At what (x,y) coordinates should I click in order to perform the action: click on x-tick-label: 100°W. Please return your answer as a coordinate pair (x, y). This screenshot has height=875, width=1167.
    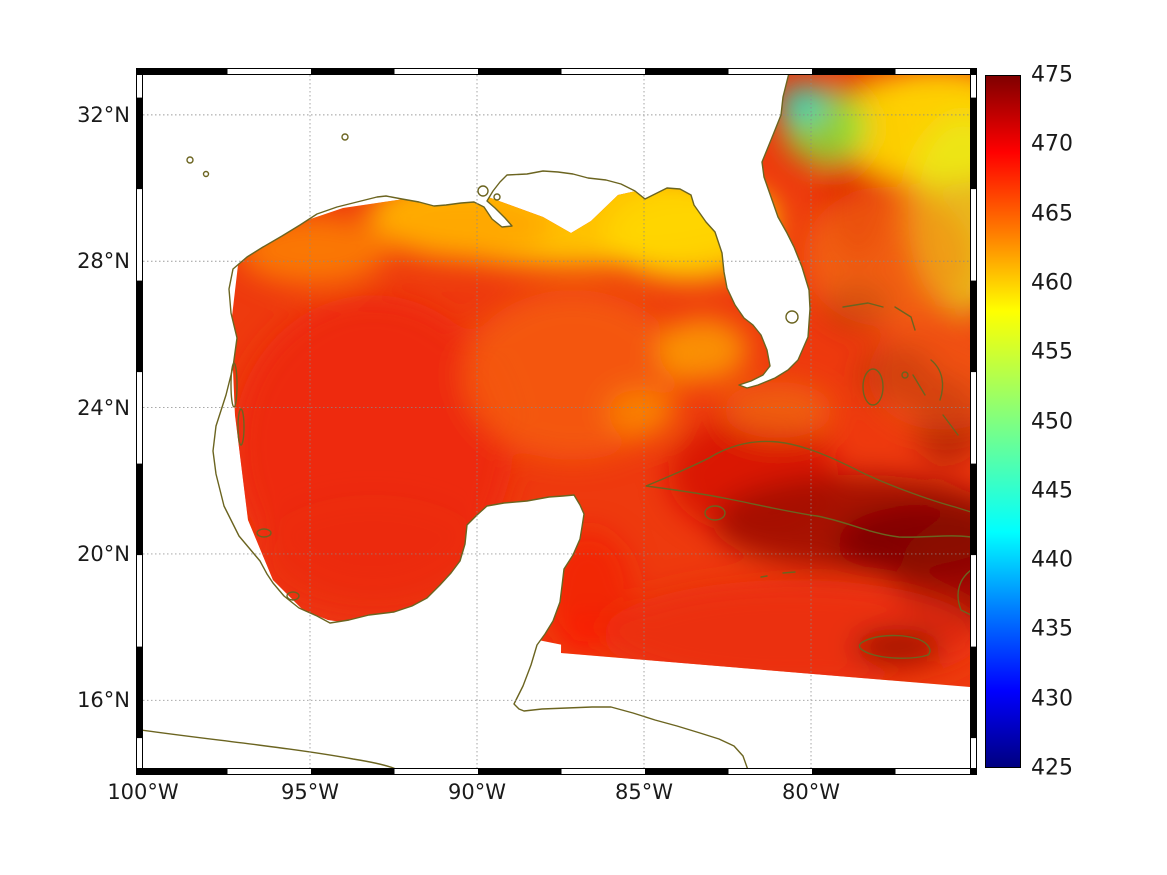
    Looking at the image, I should click on (143, 792).